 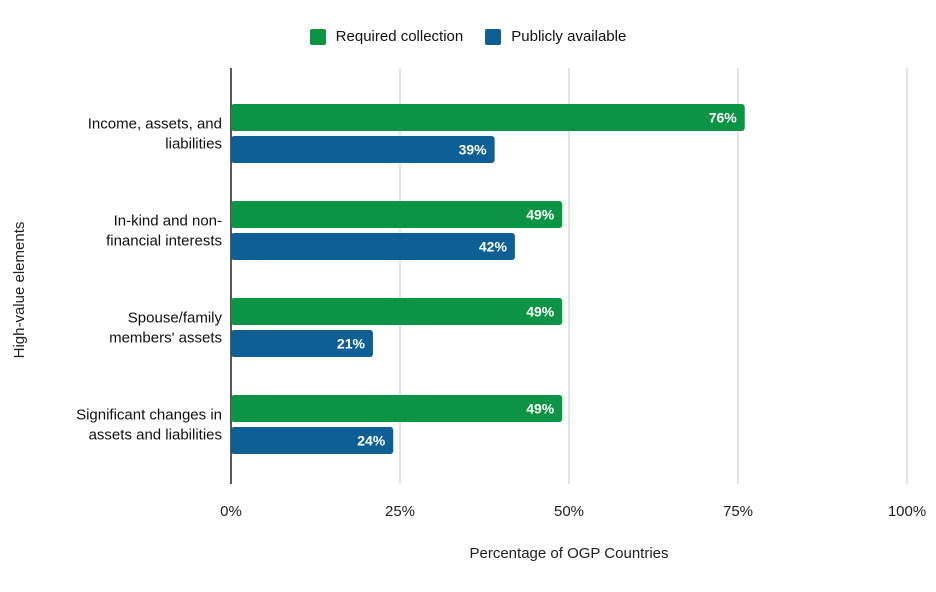 What do you see at coordinates (164, 241) in the screenshot?
I see `category-label: financial interests` at bounding box center [164, 241].